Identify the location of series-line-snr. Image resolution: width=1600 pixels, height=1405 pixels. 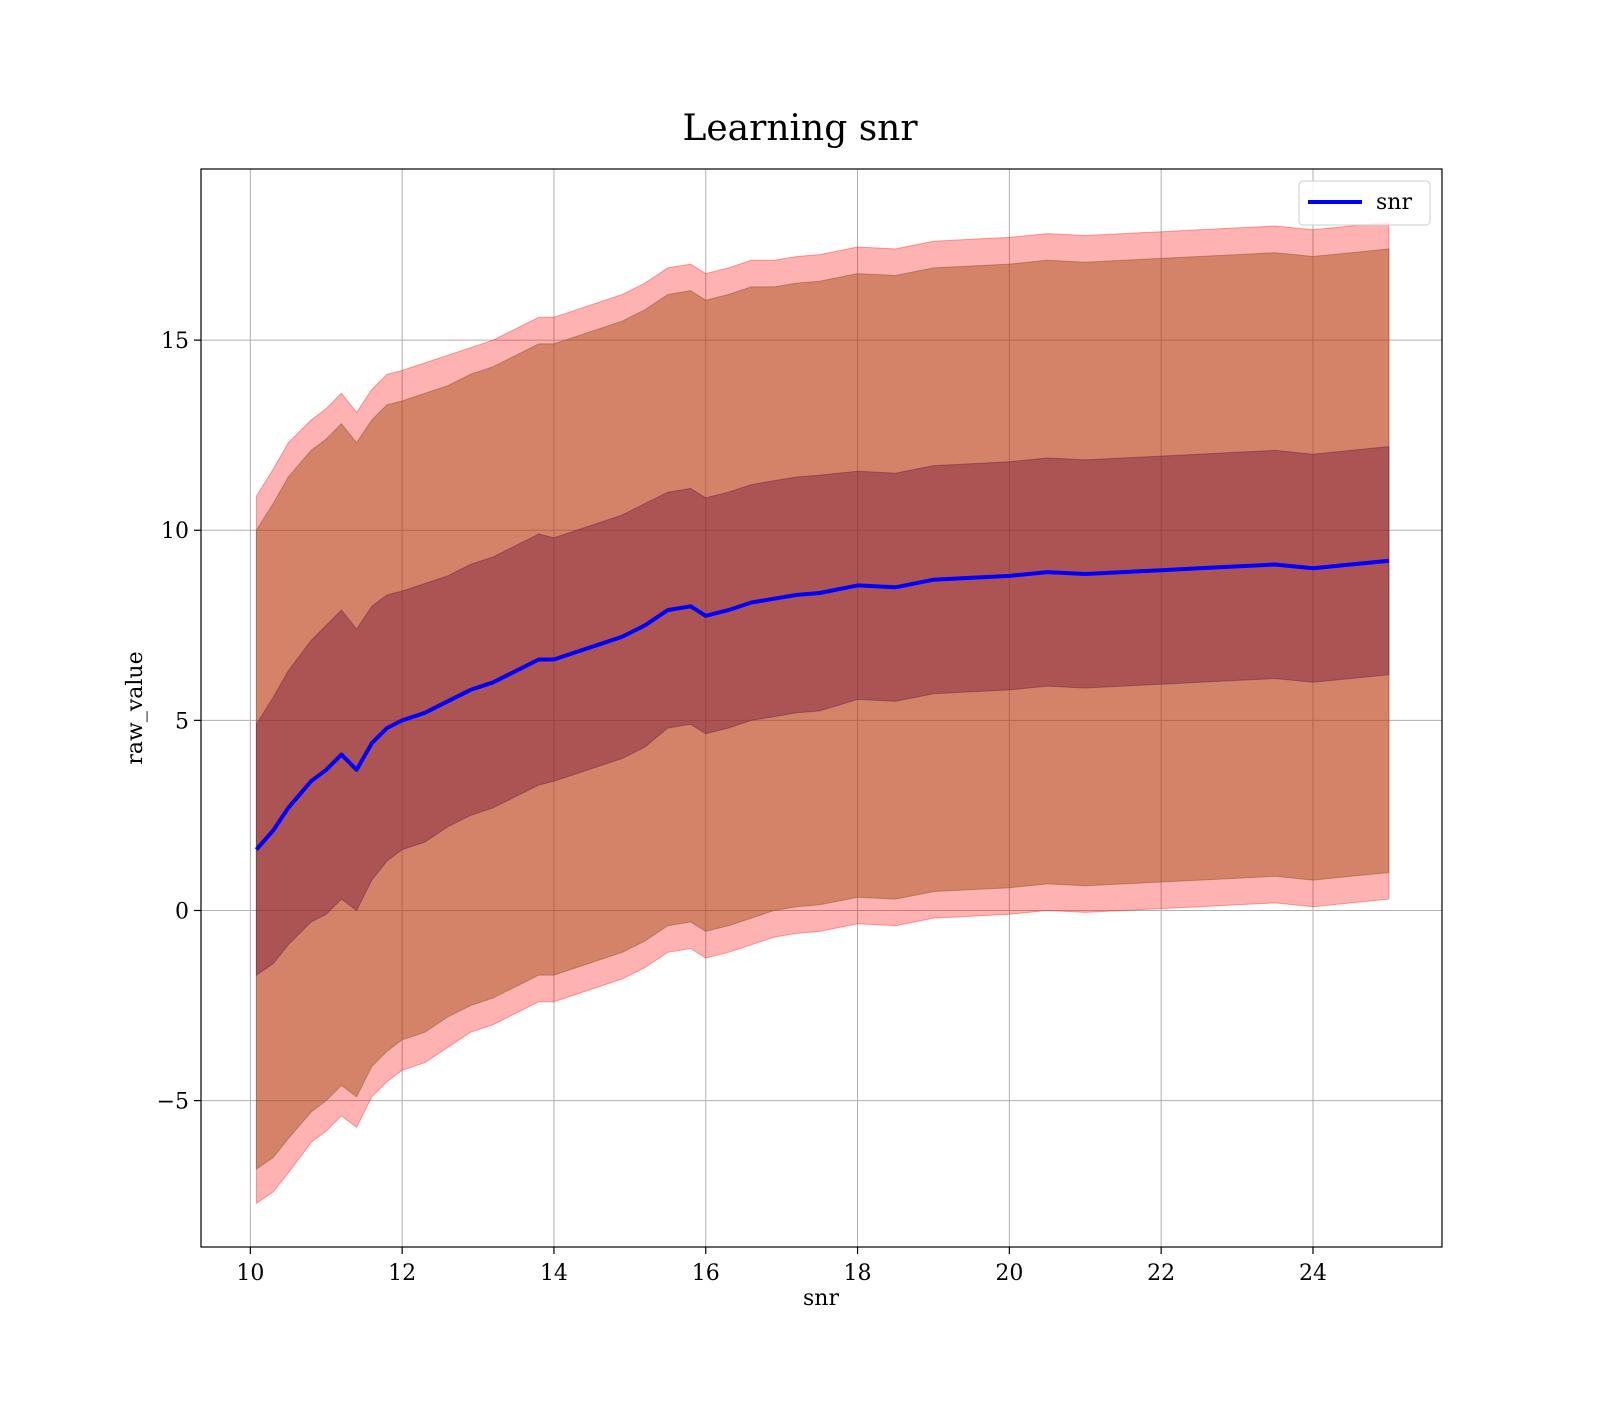
(822, 704).